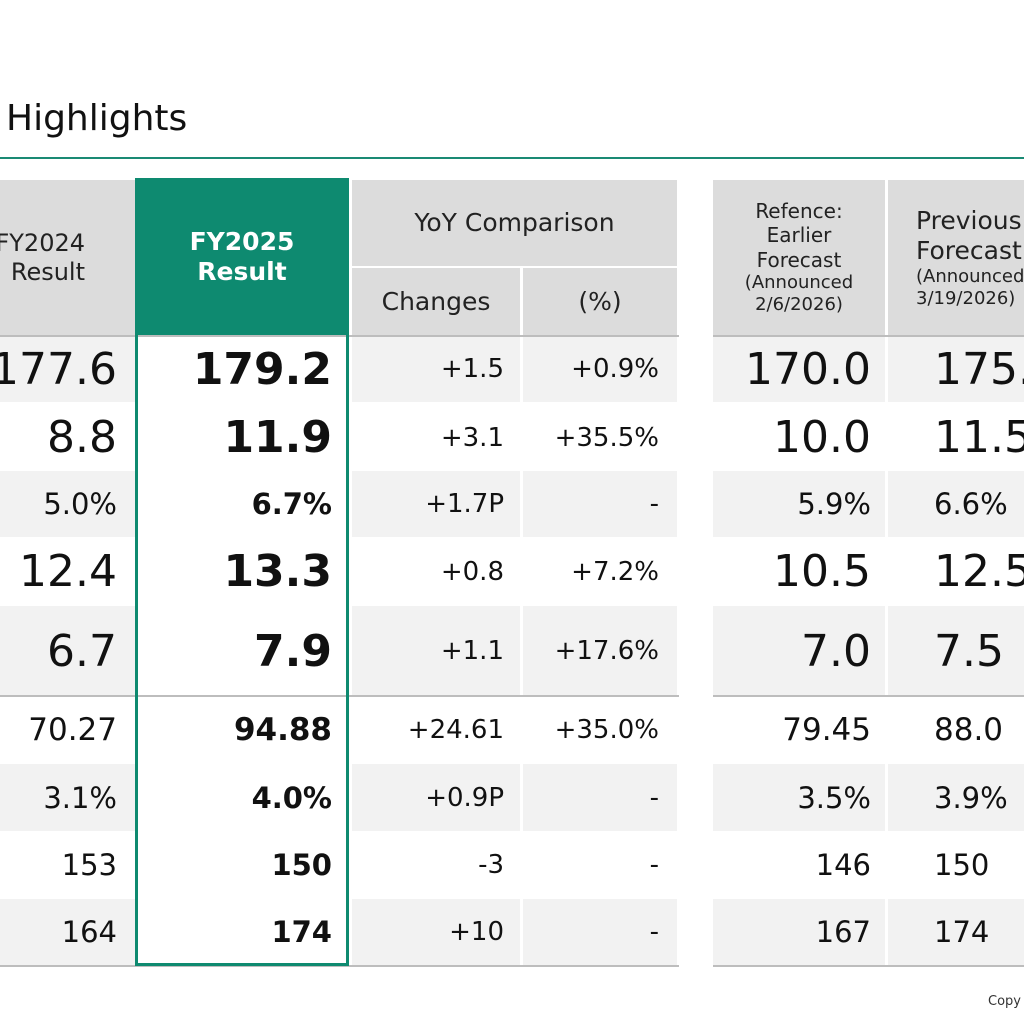 The width and height of the screenshot is (1024, 1024). Describe the element at coordinates (1004, 1001) in the screenshot. I see `copyright-text: Copy` at that location.